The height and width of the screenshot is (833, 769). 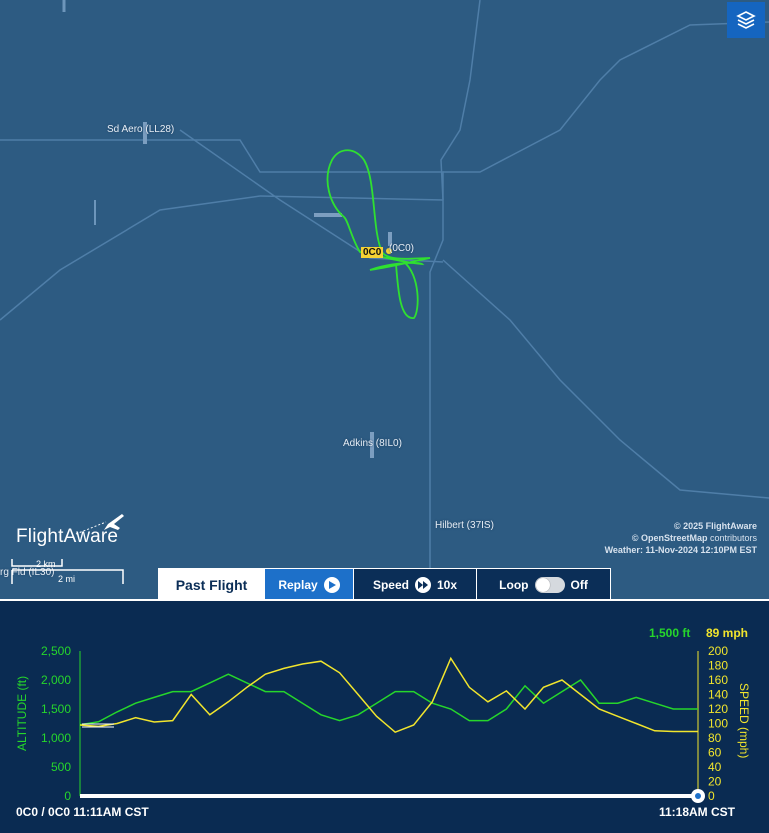 What do you see at coordinates (711, 796) in the screenshot?
I see `speed-tick-label: 0` at bounding box center [711, 796].